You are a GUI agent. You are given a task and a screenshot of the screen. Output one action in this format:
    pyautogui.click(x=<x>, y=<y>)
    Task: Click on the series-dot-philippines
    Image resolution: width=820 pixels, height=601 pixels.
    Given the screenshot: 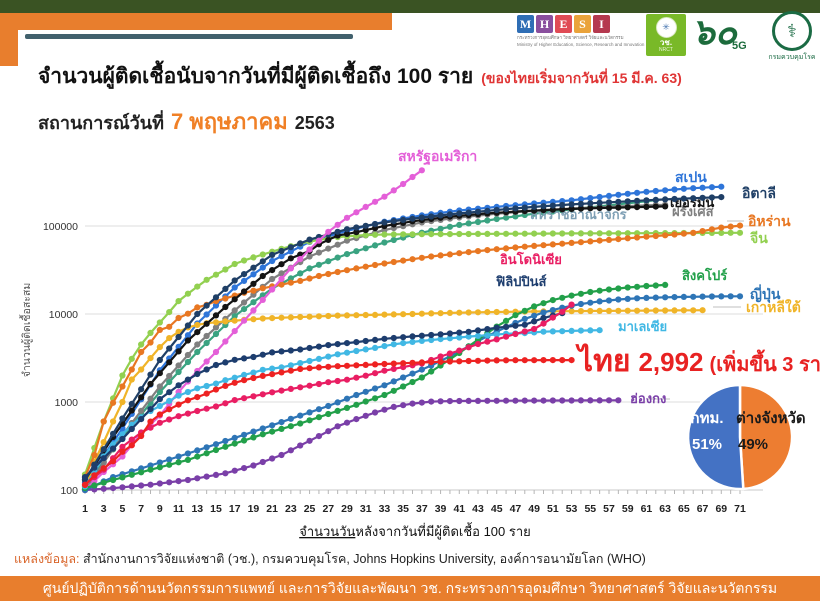 What is the action you would take?
    pyautogui.click(x=113, y=448)
    